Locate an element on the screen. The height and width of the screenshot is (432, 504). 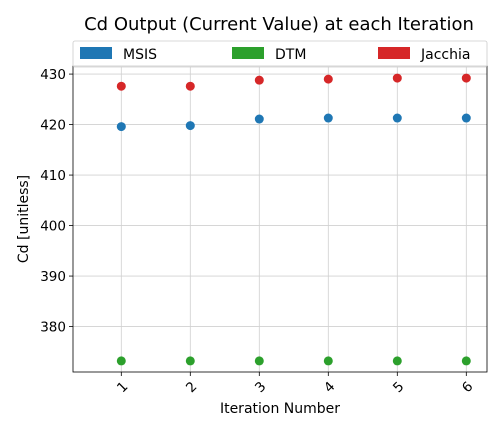
legend-swatch-dtm is located at coordinates (248, 53).